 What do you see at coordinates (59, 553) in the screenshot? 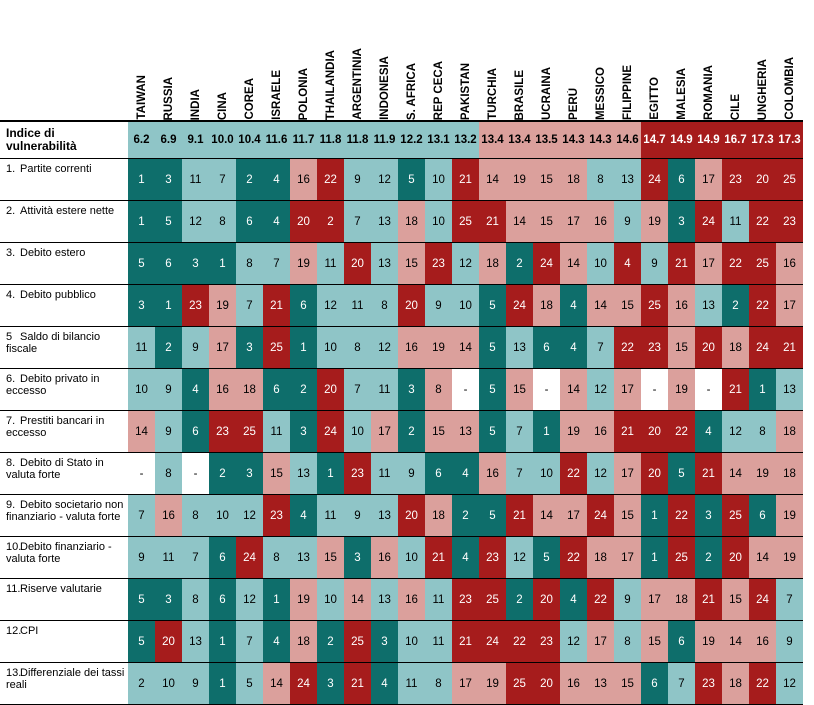
I see `indicator-name: Debito finanziario - valuta forte` at bounding box center [59, 553].